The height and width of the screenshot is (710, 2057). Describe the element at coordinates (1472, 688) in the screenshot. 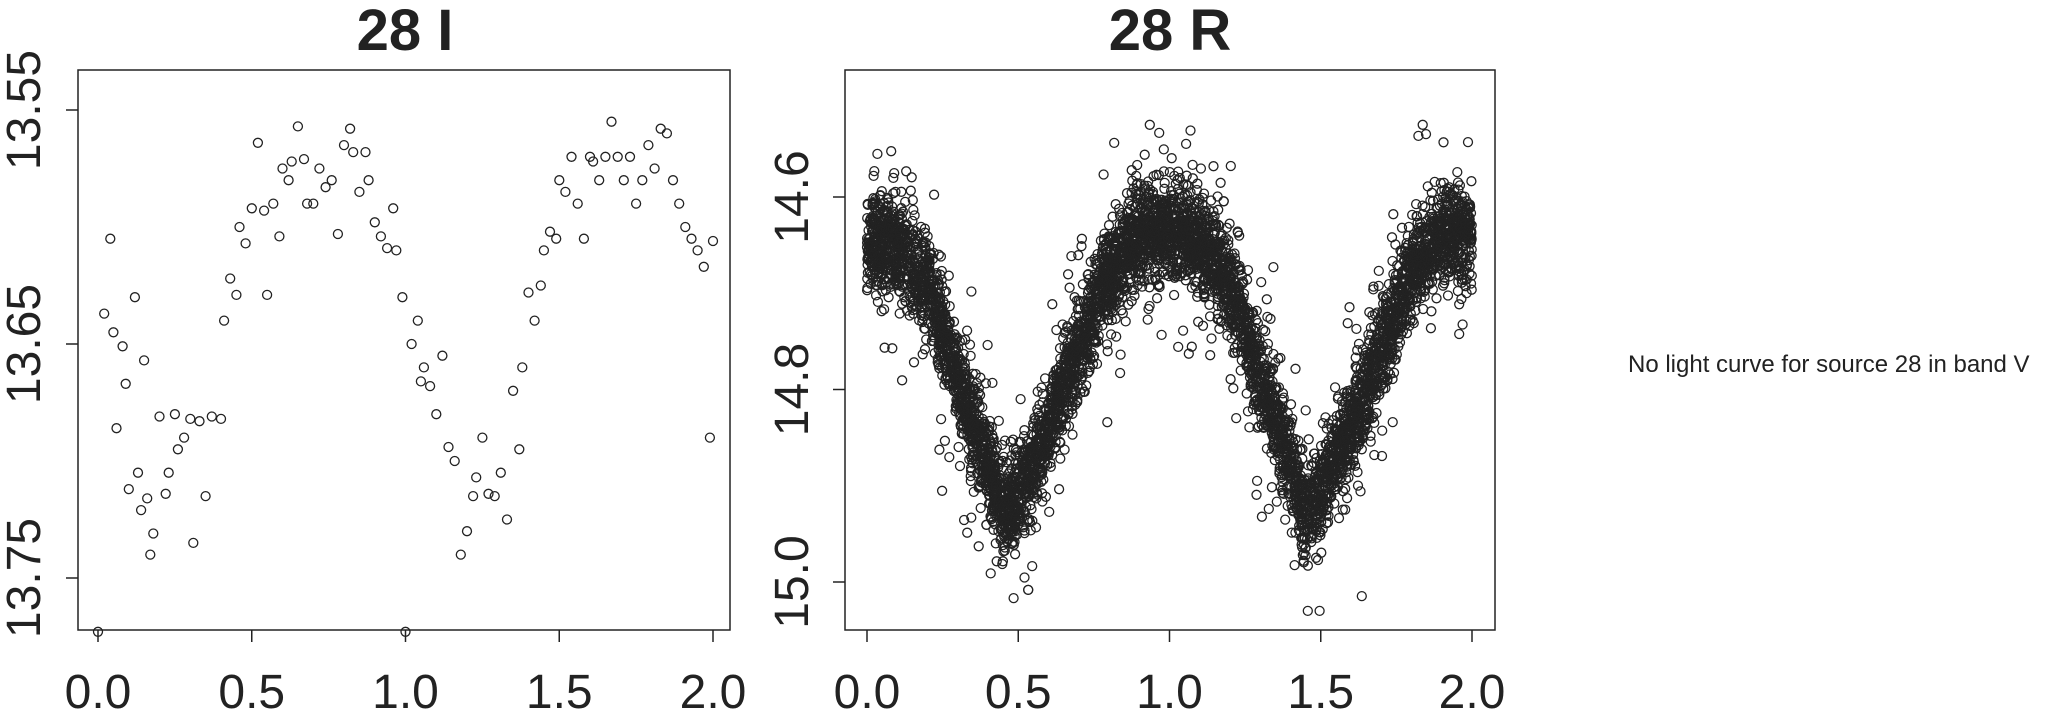

I see `x-tick-label: 2.0` at that location.